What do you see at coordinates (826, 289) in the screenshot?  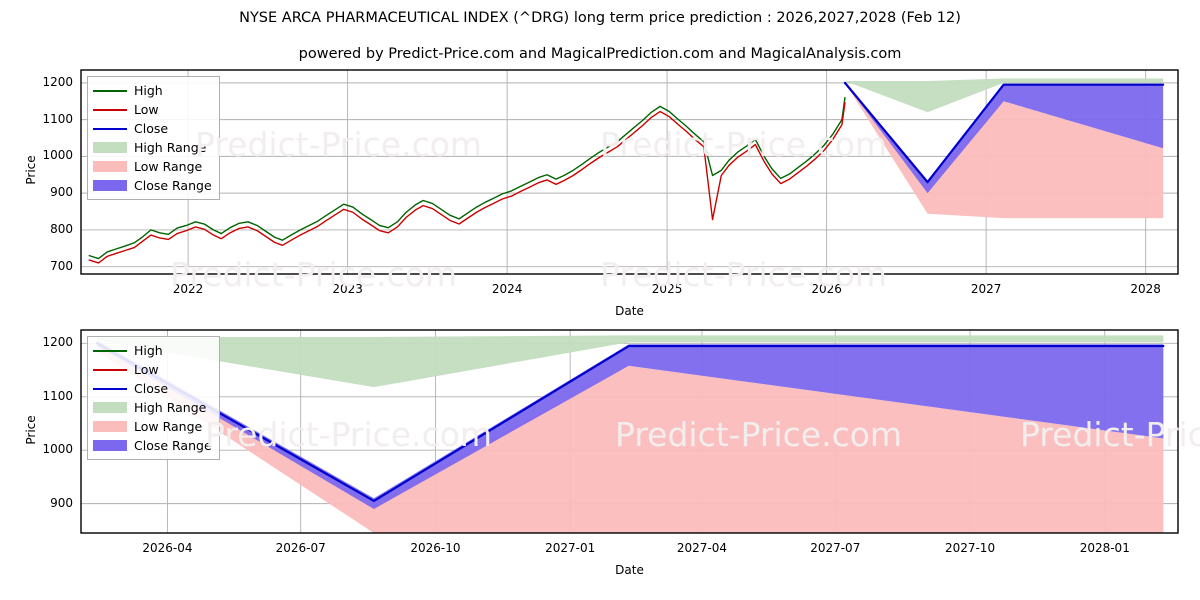 I see `x-tick-label: 2026` at bounding box center [826, 289].